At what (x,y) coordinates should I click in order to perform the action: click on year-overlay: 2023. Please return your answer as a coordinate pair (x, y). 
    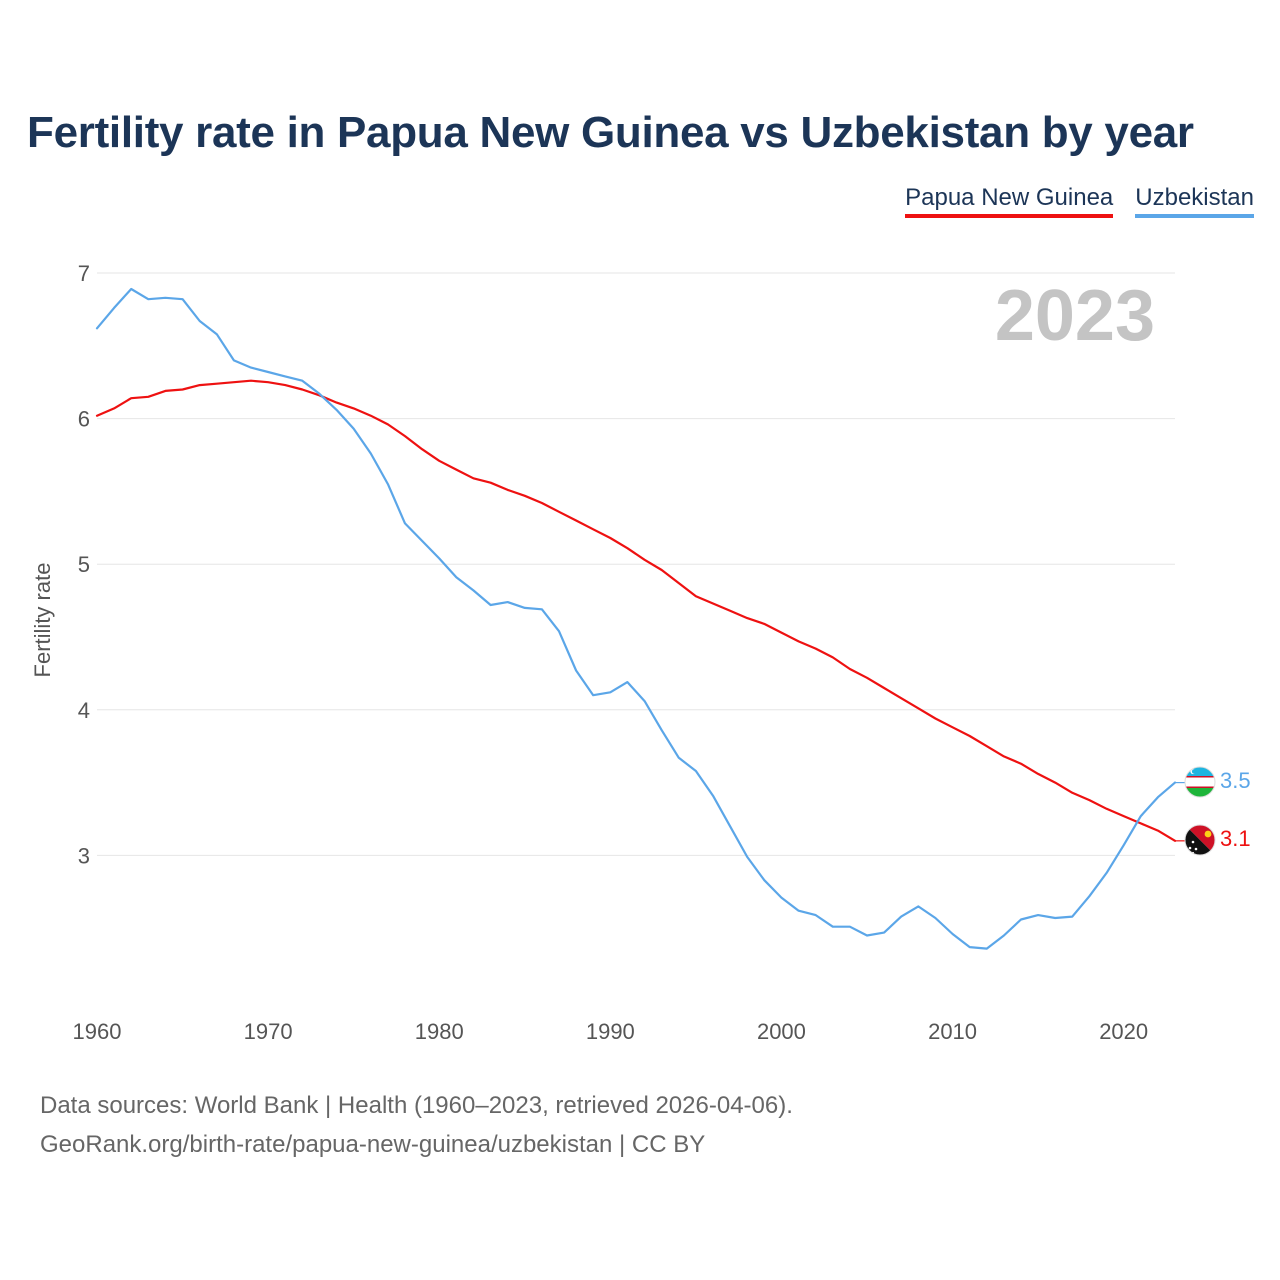
    Looking at the image, I should click on (1075, 316).